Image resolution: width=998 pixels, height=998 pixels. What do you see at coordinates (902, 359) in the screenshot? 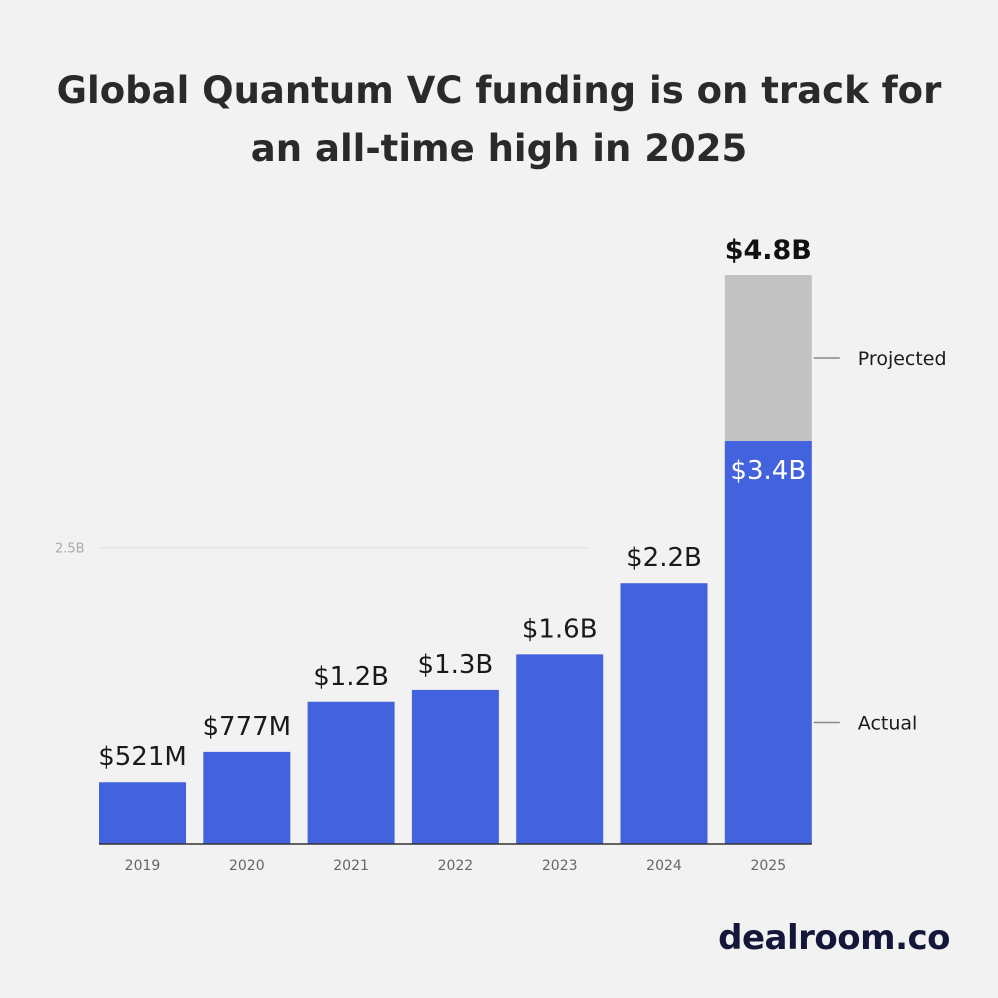
I see `legend-label-projected: Projected` at bounding box center [902, 359].